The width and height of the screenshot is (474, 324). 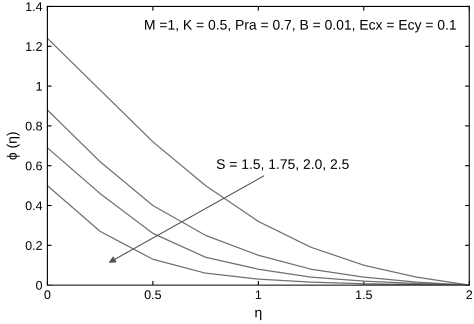 What do you see at coordinates (34, 126) in the screenshot?
I see `y-tick-label: 0.8` at bounding box center [34, 126].